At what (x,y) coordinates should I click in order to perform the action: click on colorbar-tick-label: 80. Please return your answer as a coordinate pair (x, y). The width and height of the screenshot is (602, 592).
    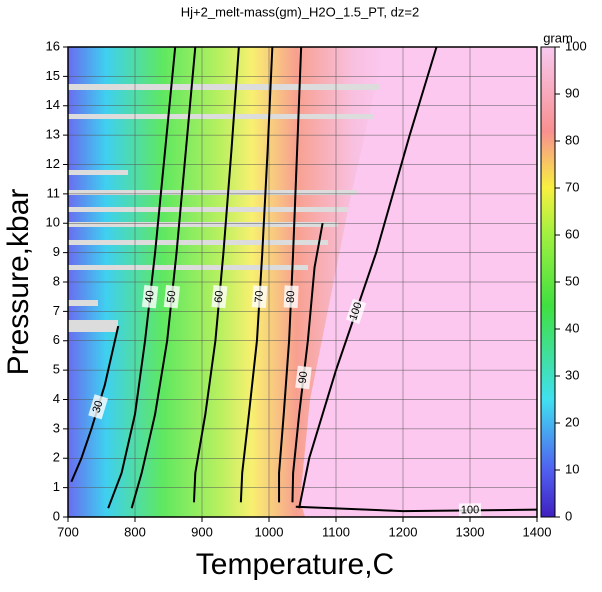
    Looking at the image, I should click on (572, 139).